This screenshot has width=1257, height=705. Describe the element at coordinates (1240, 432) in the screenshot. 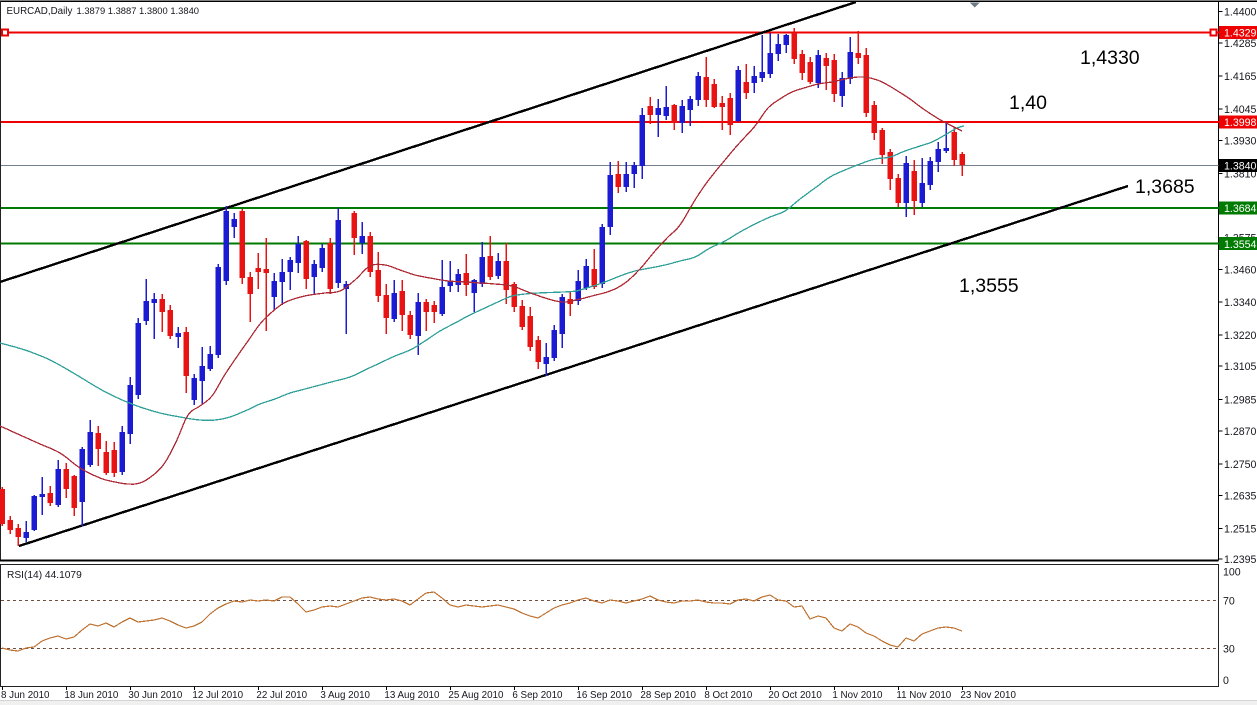

I see `svg-text: 1.2870` at that location.